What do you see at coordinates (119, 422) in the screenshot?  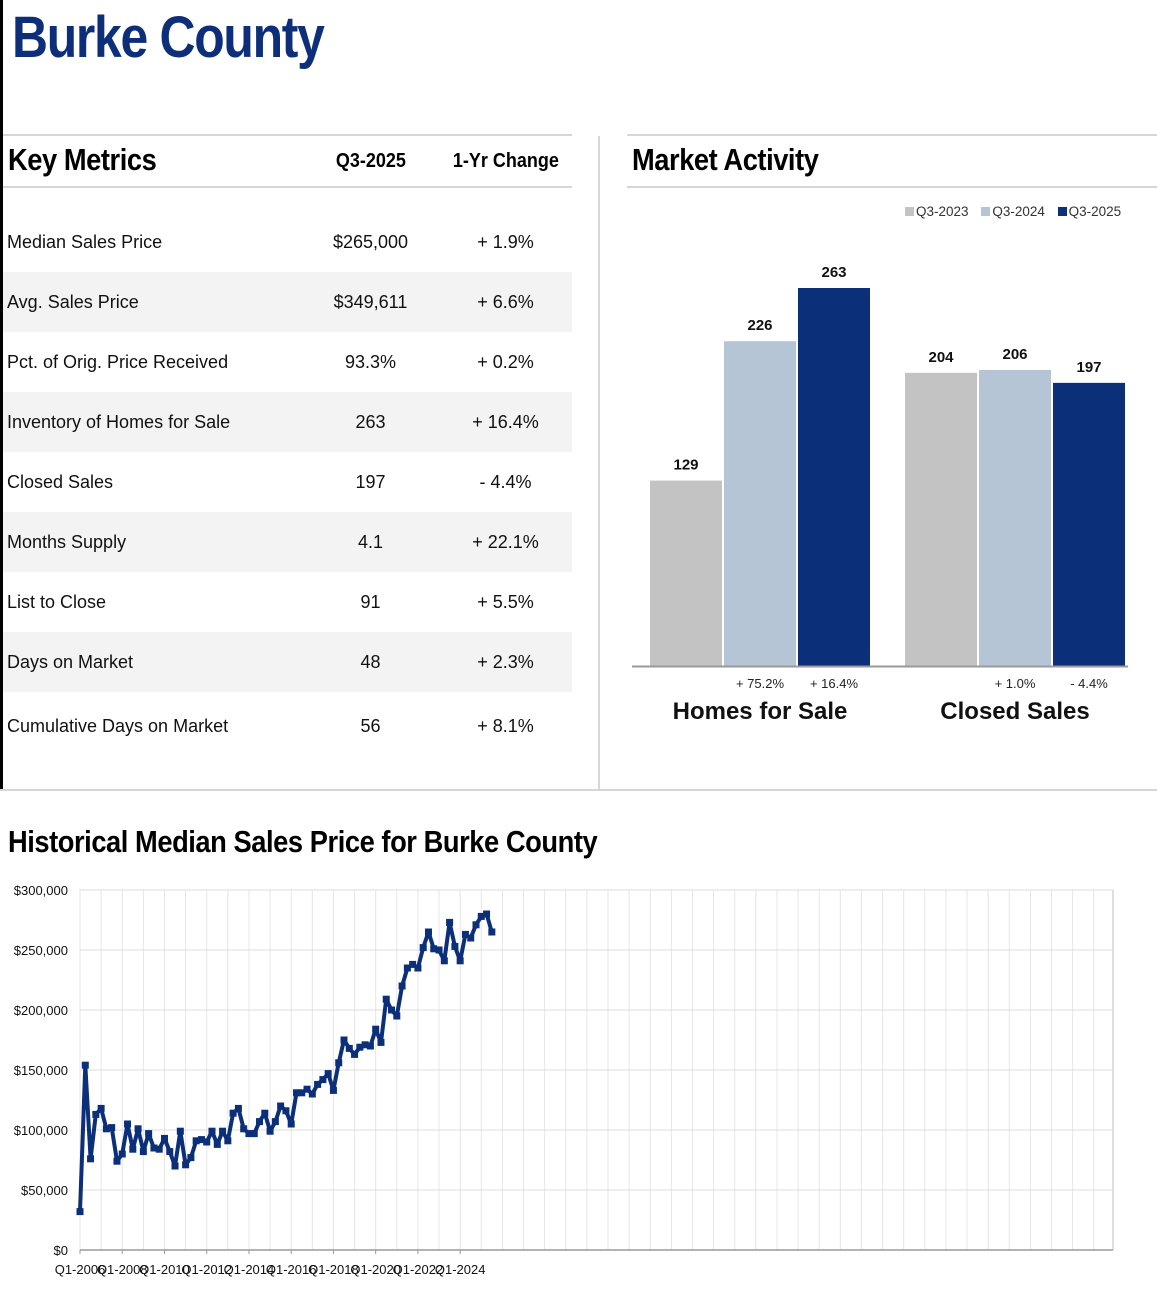 I see `metric-label: Inventory of Homes for Sale` at bounding box center [119, 422].